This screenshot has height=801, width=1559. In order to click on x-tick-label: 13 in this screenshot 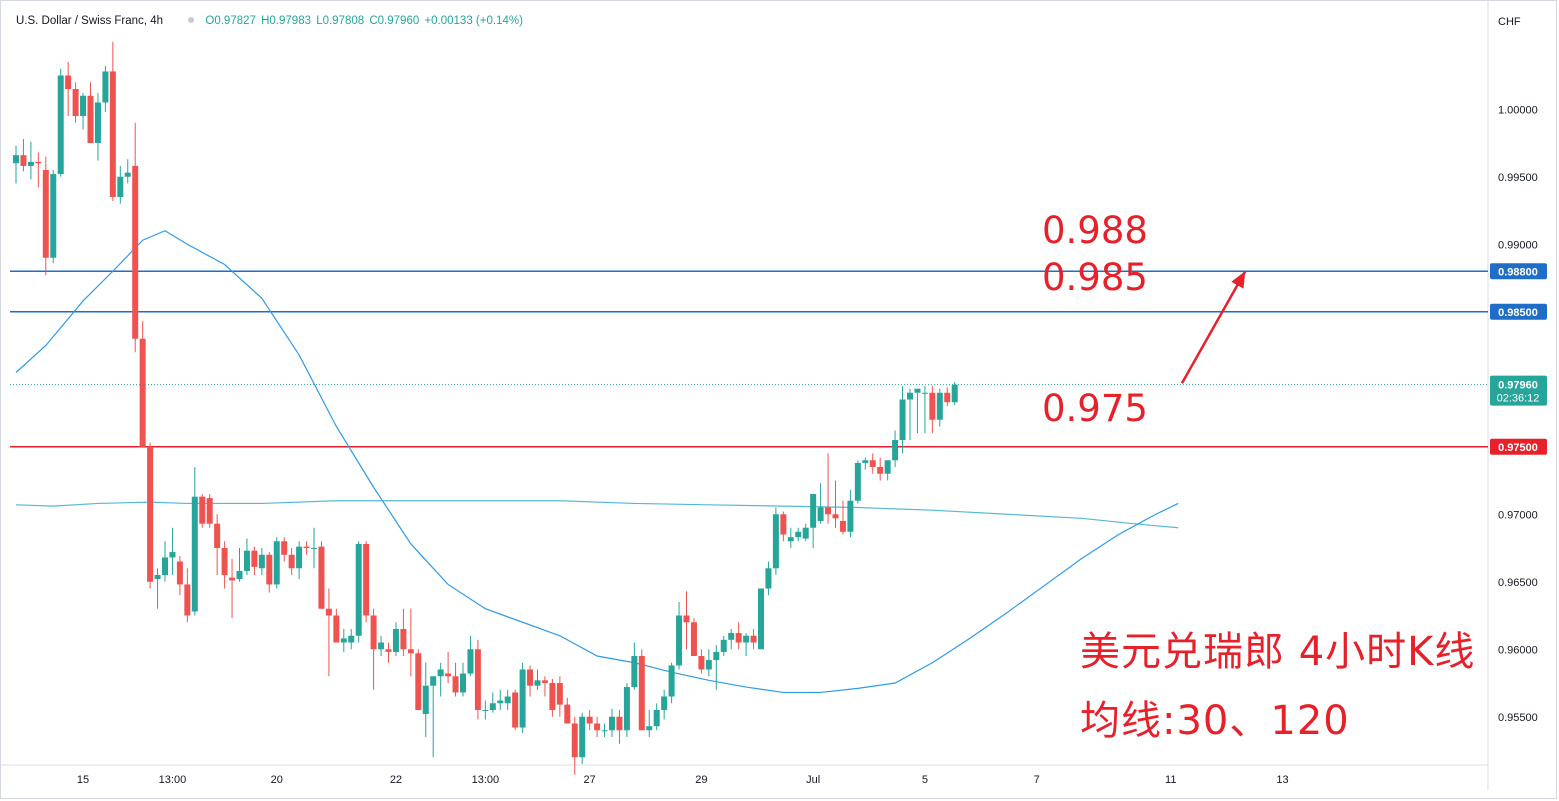, I will do `click(1282, 780)`.